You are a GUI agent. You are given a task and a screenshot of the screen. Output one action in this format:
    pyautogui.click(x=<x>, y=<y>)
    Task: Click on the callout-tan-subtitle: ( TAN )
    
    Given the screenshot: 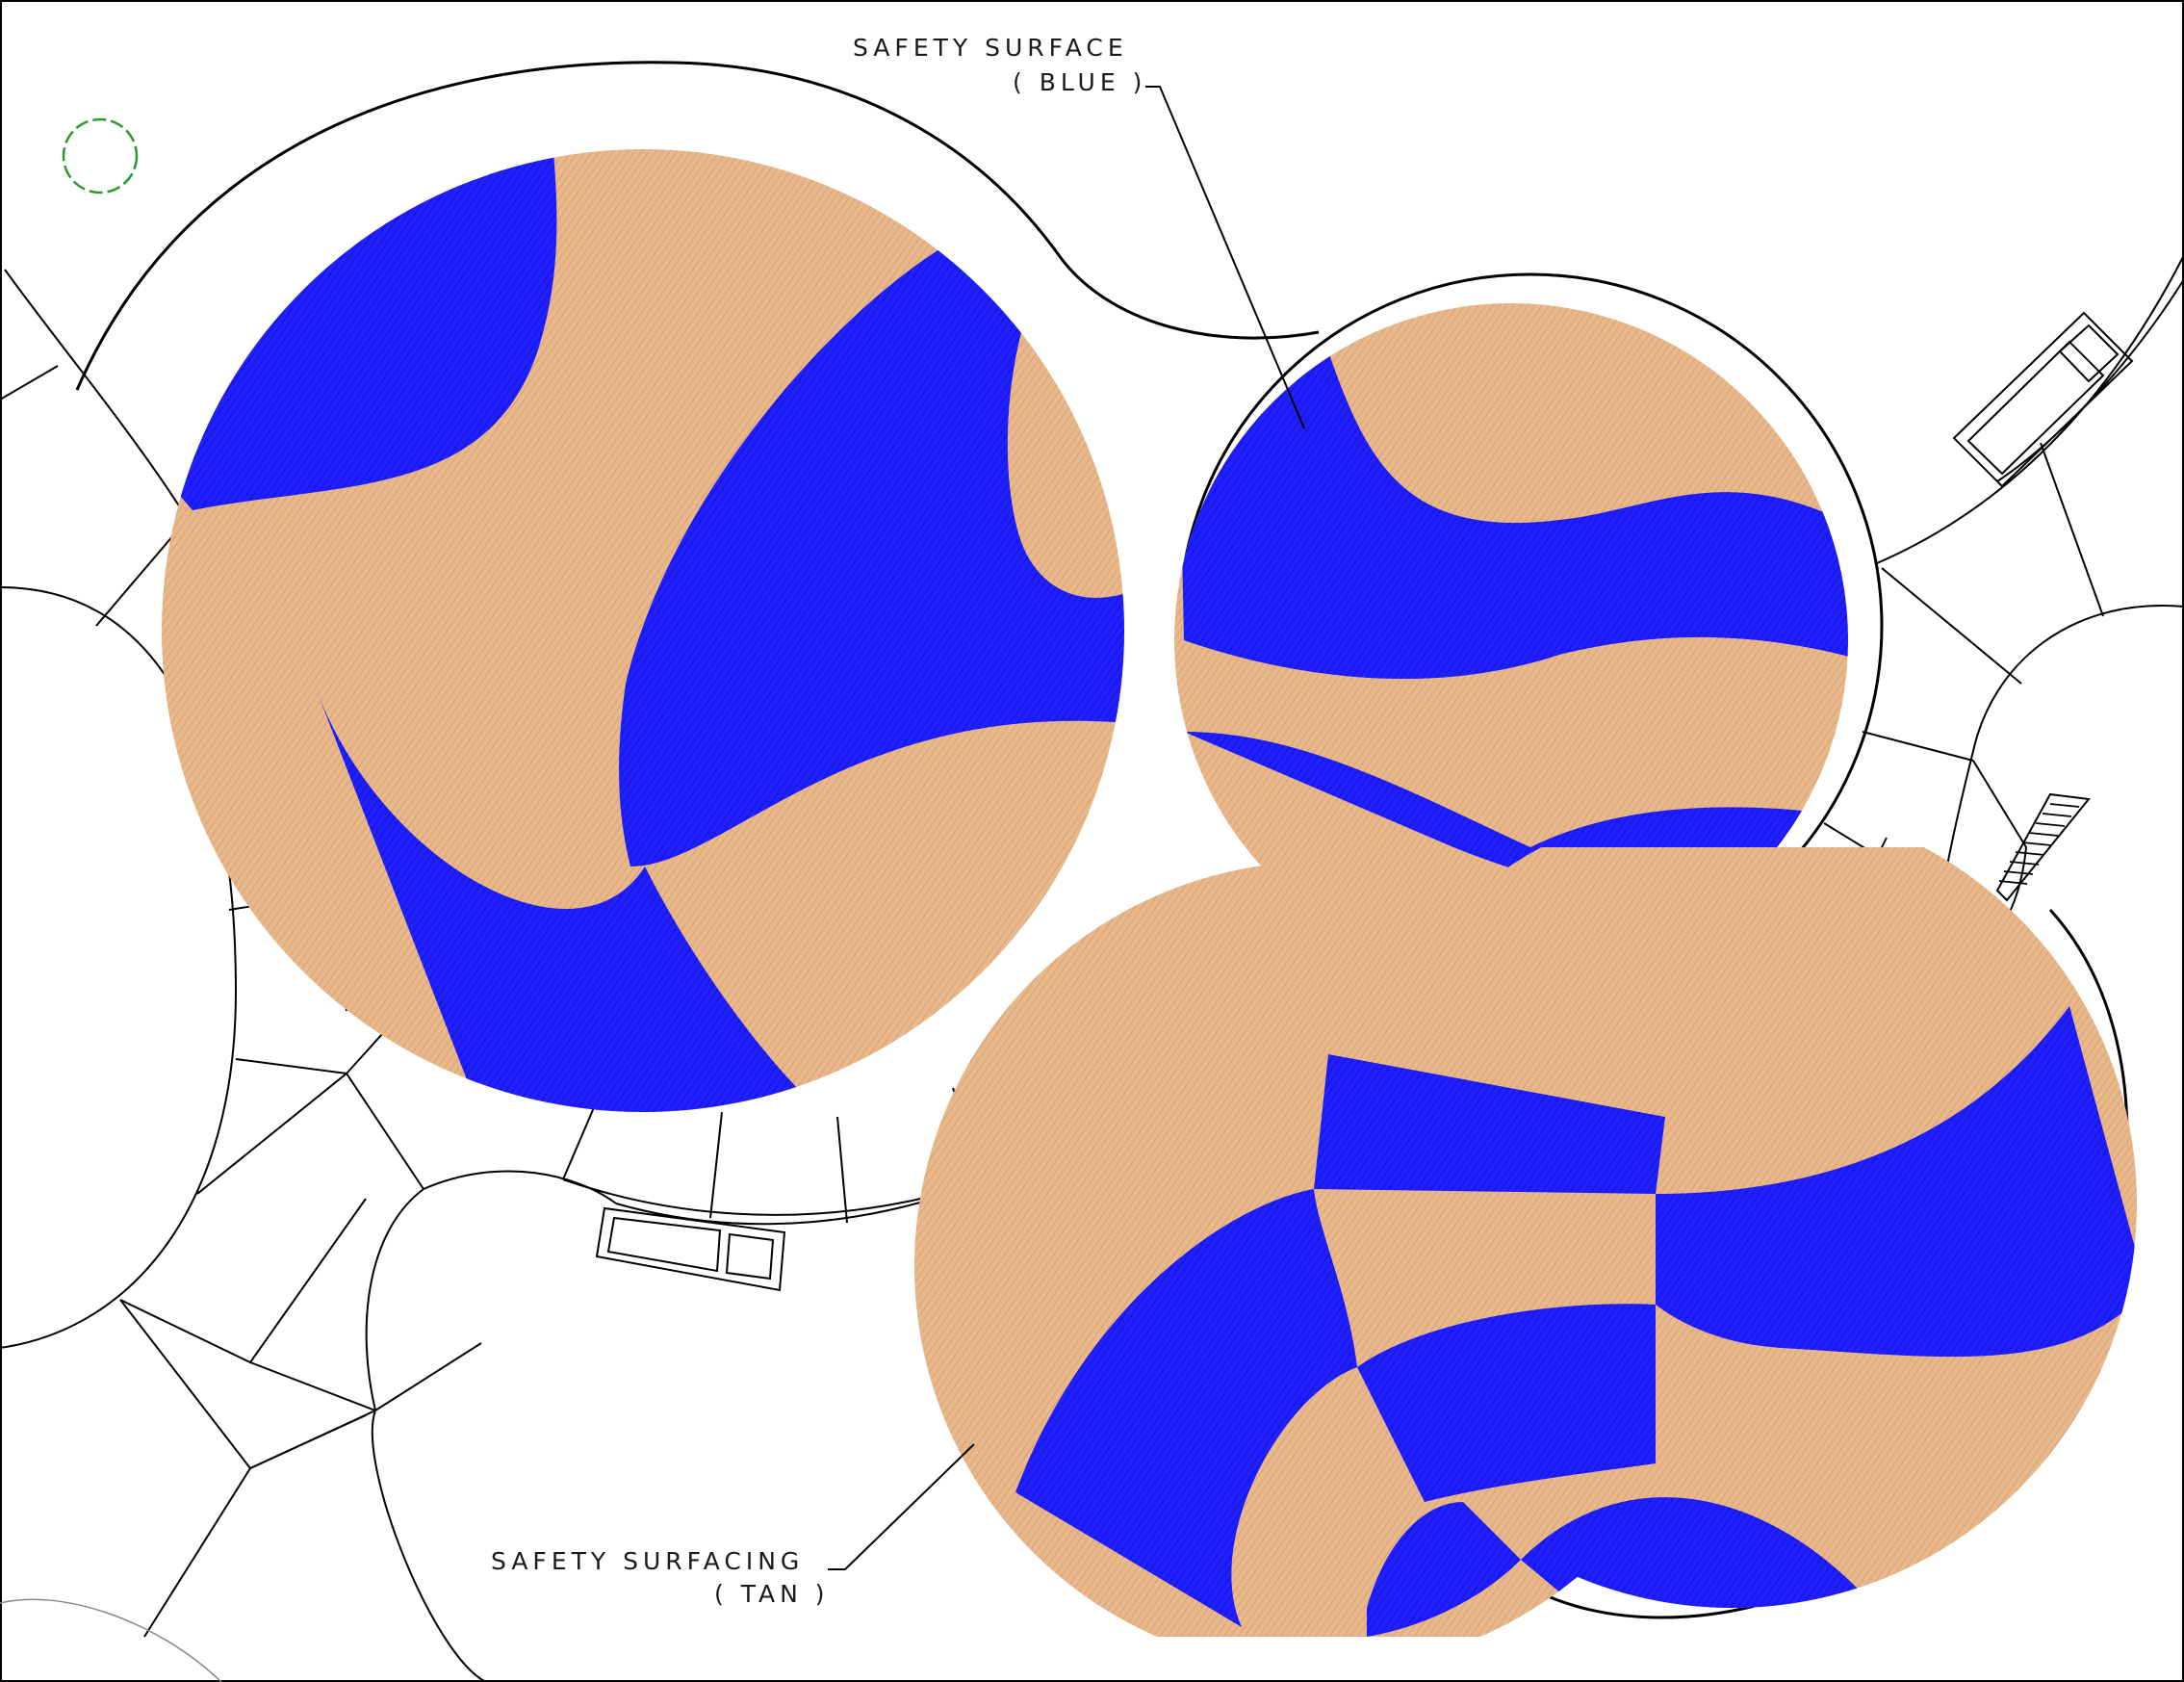 What is the action you would take?
    pyautogui.click(x=772, y=1594)
    